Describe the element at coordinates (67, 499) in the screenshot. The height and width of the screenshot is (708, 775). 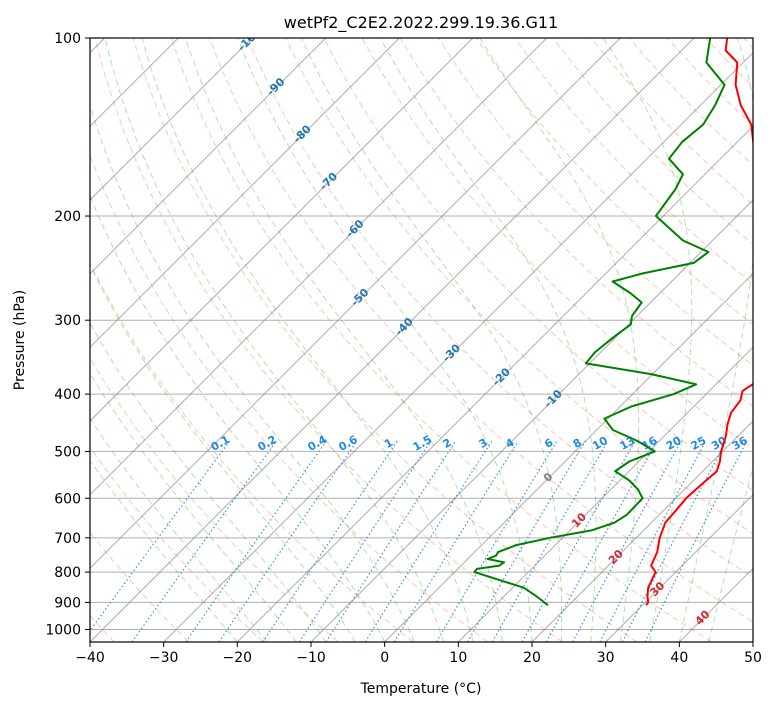
I see `y-tick-label: 600` at that location.